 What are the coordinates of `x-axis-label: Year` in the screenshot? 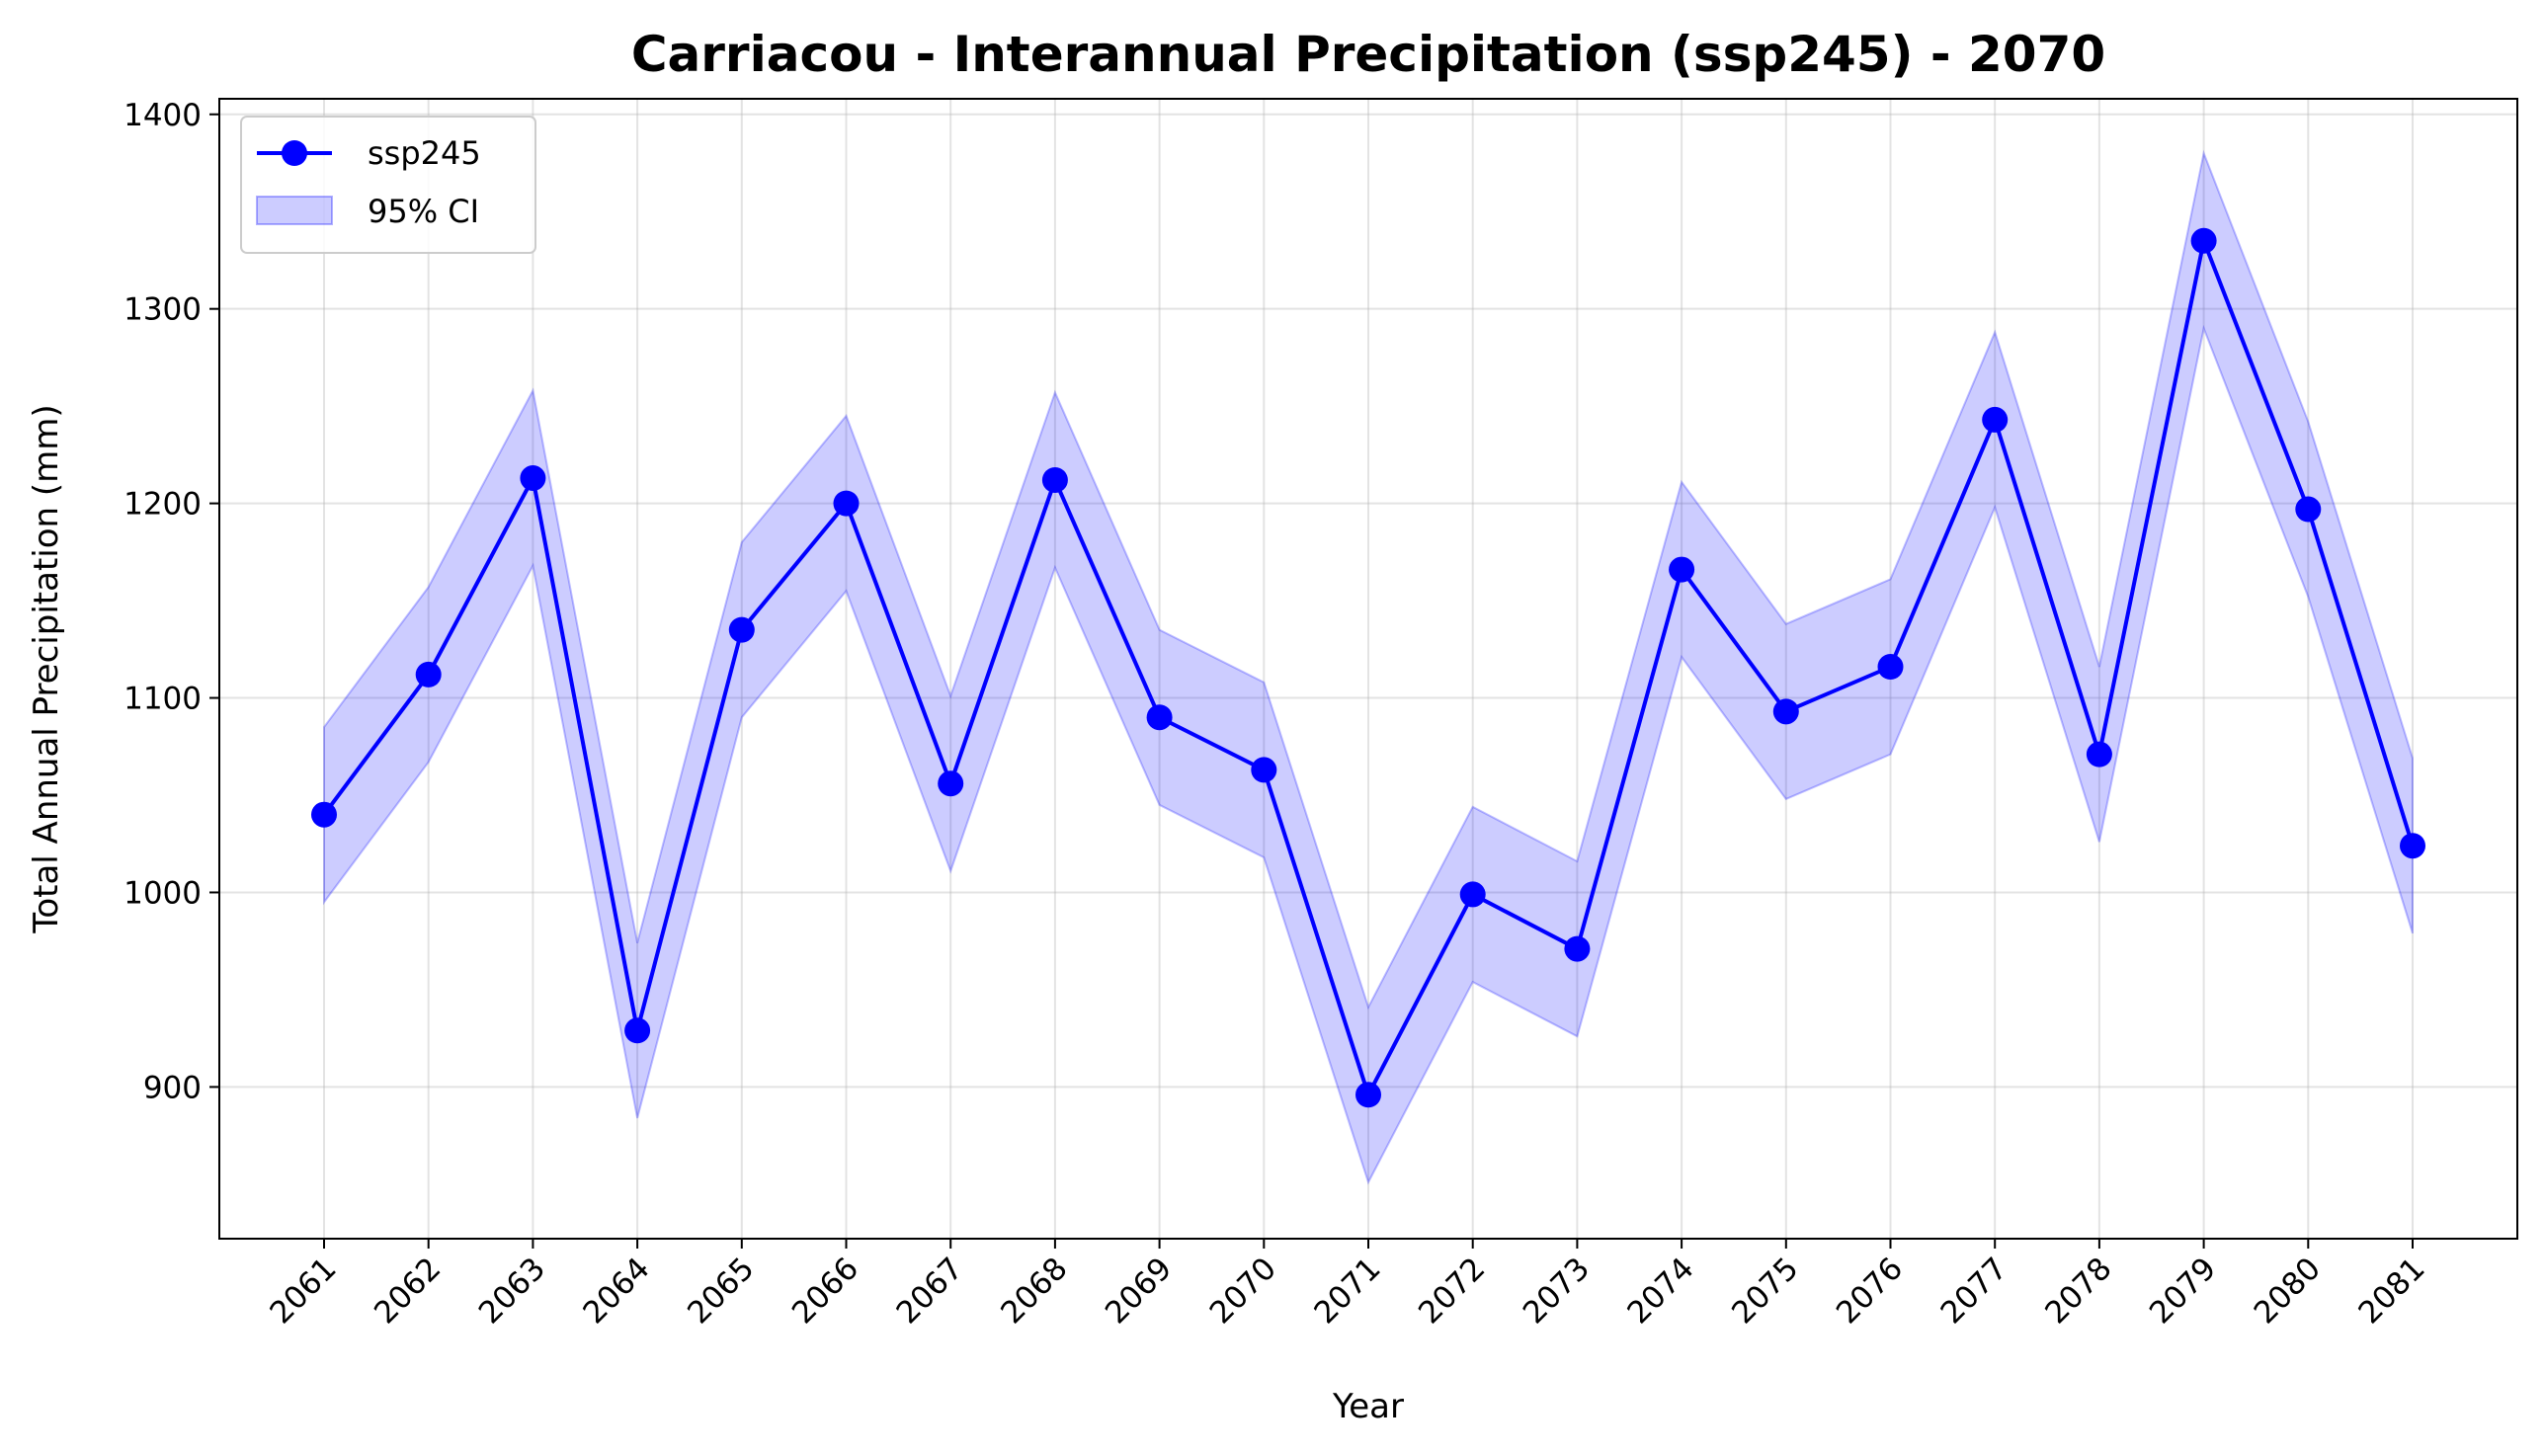 It's located at (1368, 1406).